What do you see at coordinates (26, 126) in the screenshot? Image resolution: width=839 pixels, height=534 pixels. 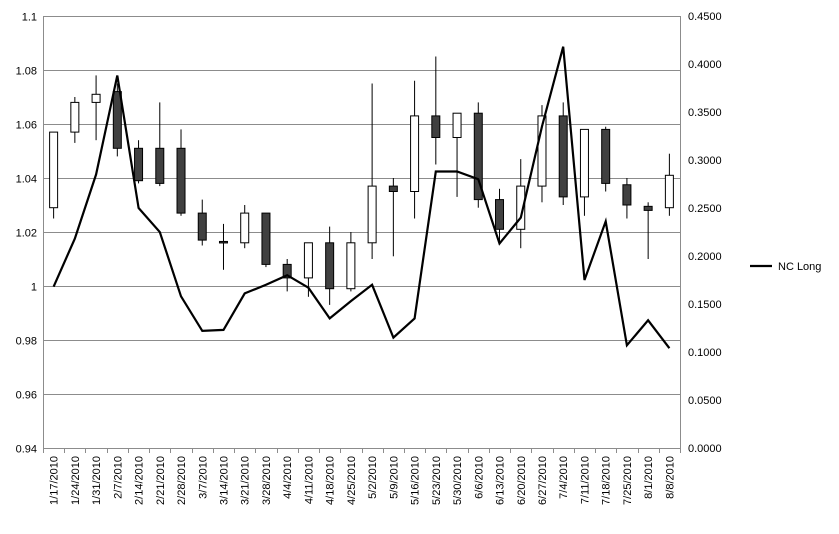 I see `left-tick-label: 1.06` at bounding box center [26, 126].